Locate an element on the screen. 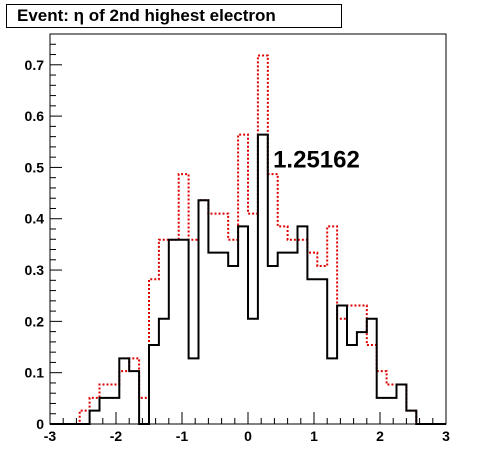 The height and width of the screenshot is (472, 496). y-tick-label: 0.2 is located at coordinates (35, 321).